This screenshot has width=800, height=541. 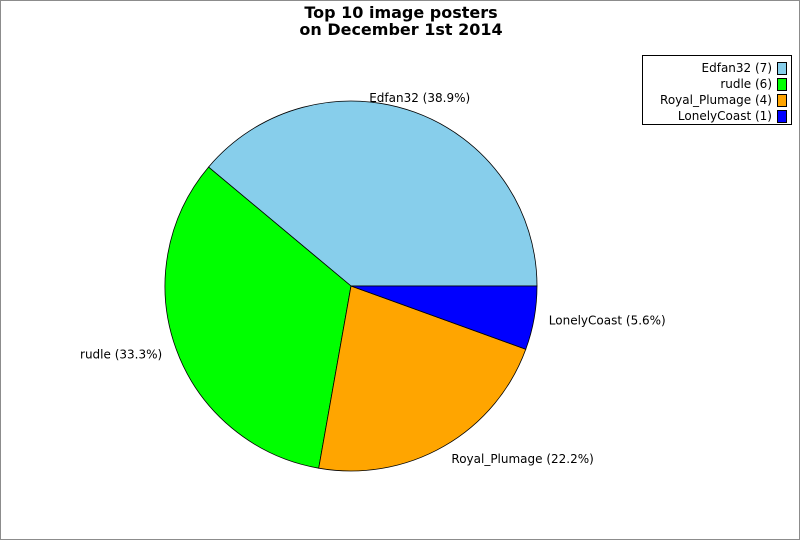 I want to click on legend-item-edfan32: Edfan32 (7), so click(x=715, y=68).